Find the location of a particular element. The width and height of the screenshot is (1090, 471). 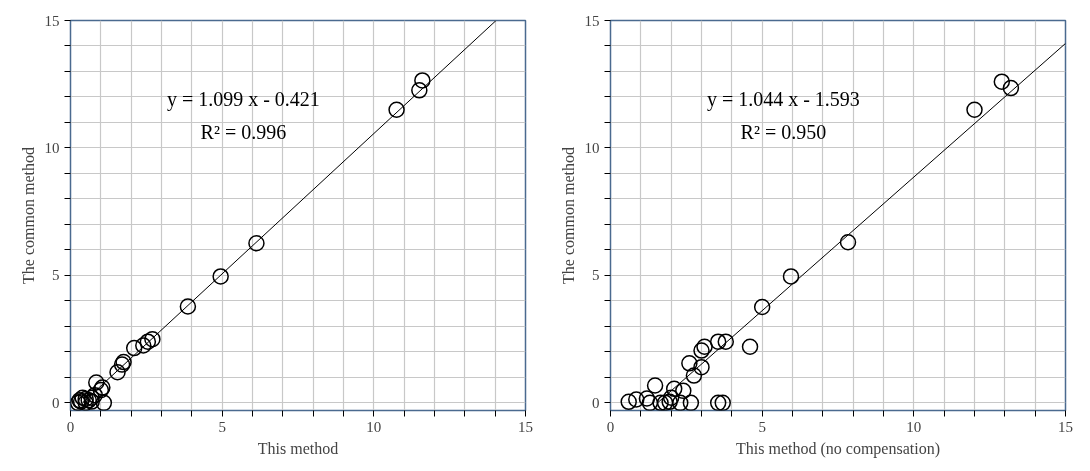

x-axis-title: This method (no compensation) is located at coordinates (838, 448).